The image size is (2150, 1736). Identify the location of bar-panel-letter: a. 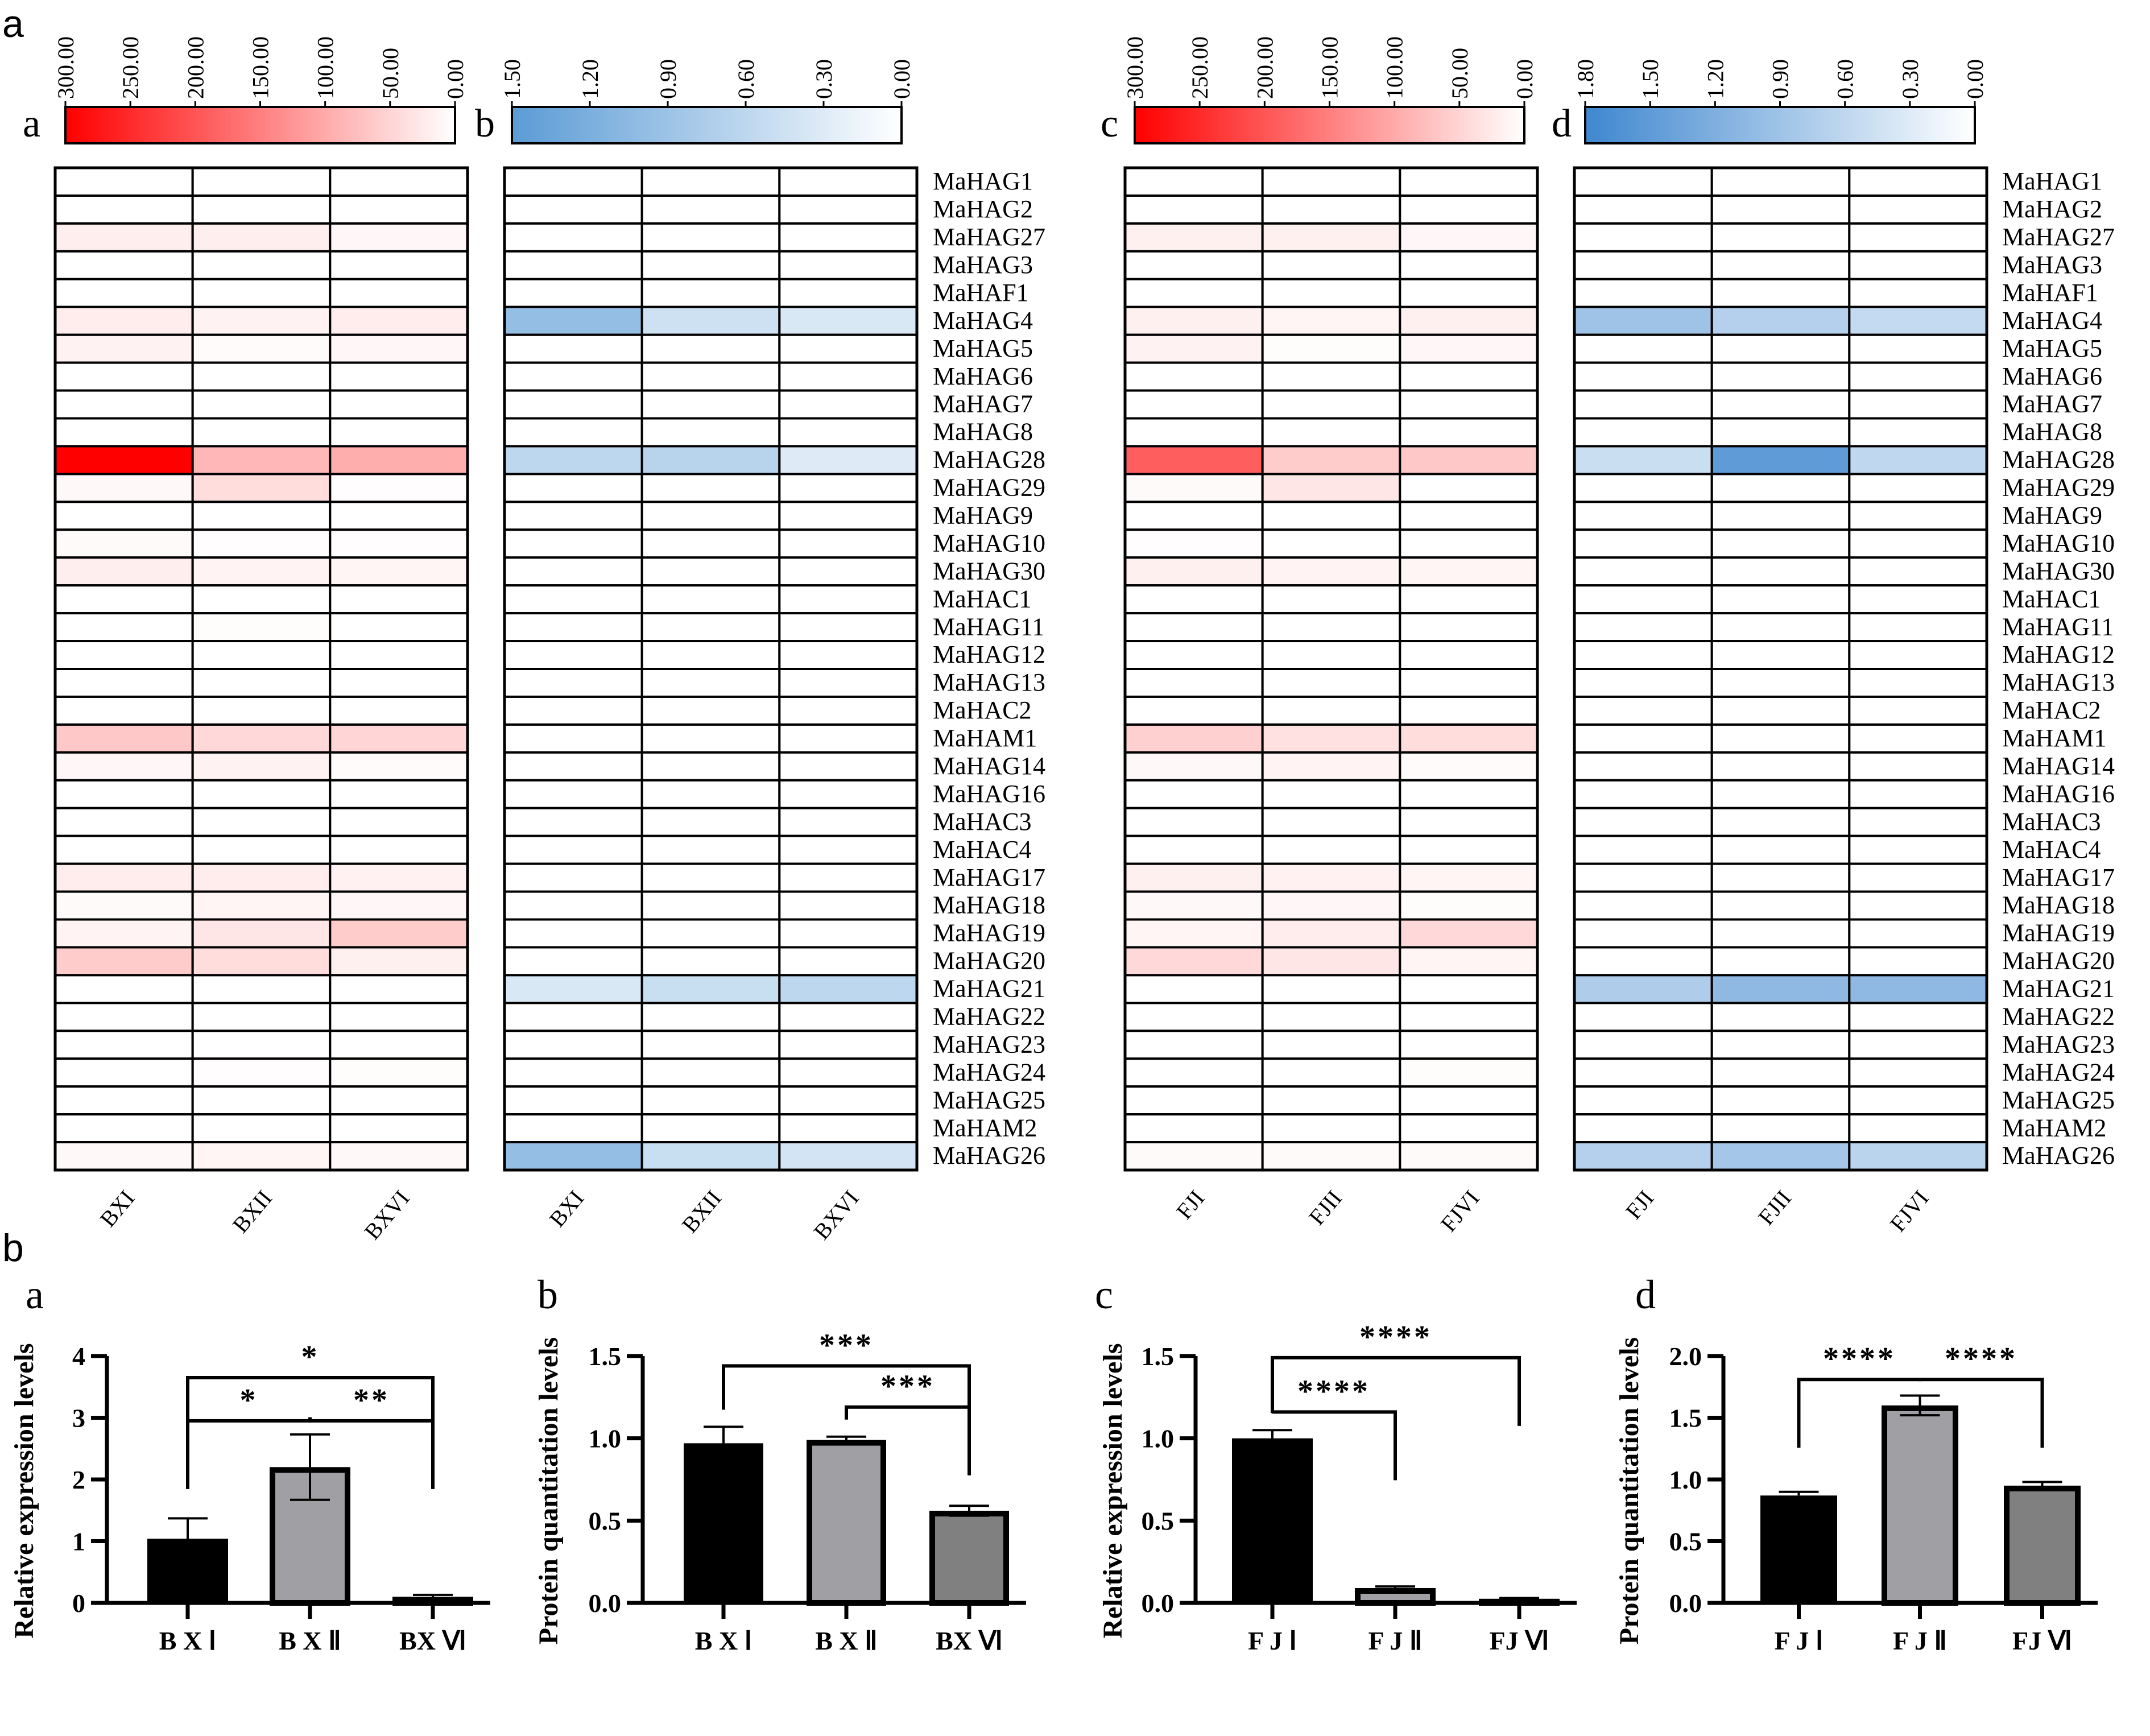
(35, 1294).